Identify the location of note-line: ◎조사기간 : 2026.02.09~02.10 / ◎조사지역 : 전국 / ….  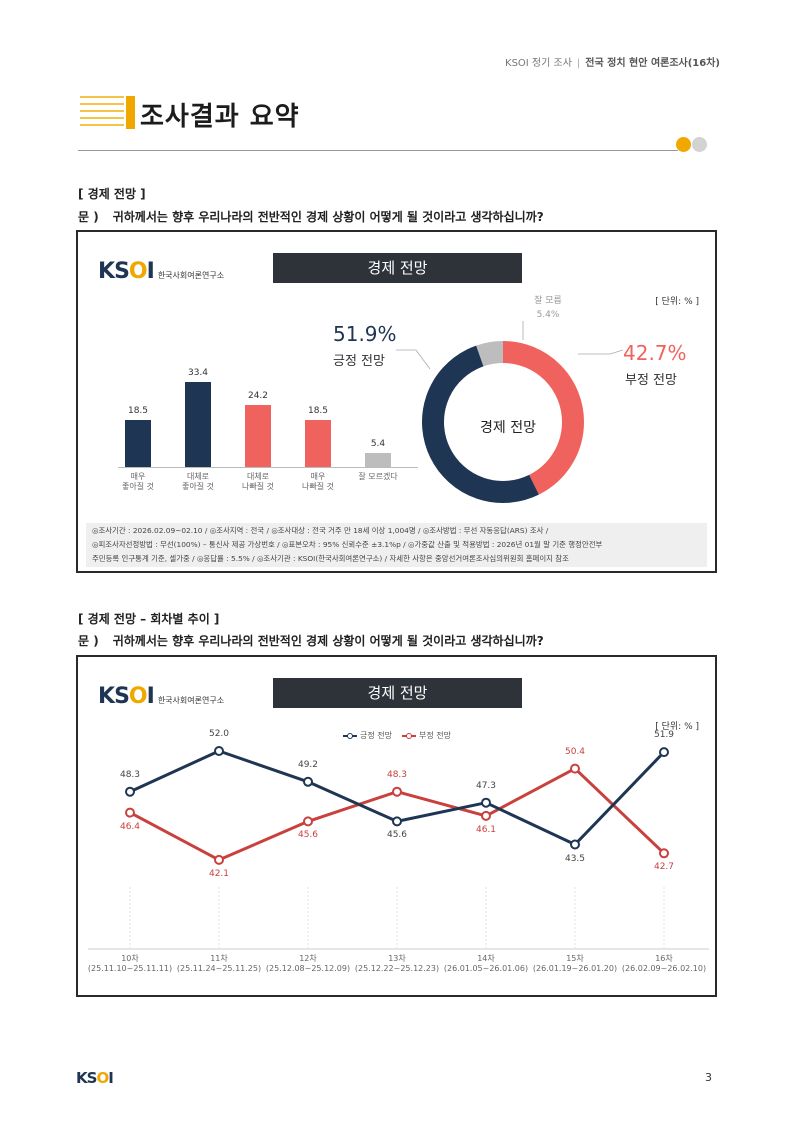
(320, 530).